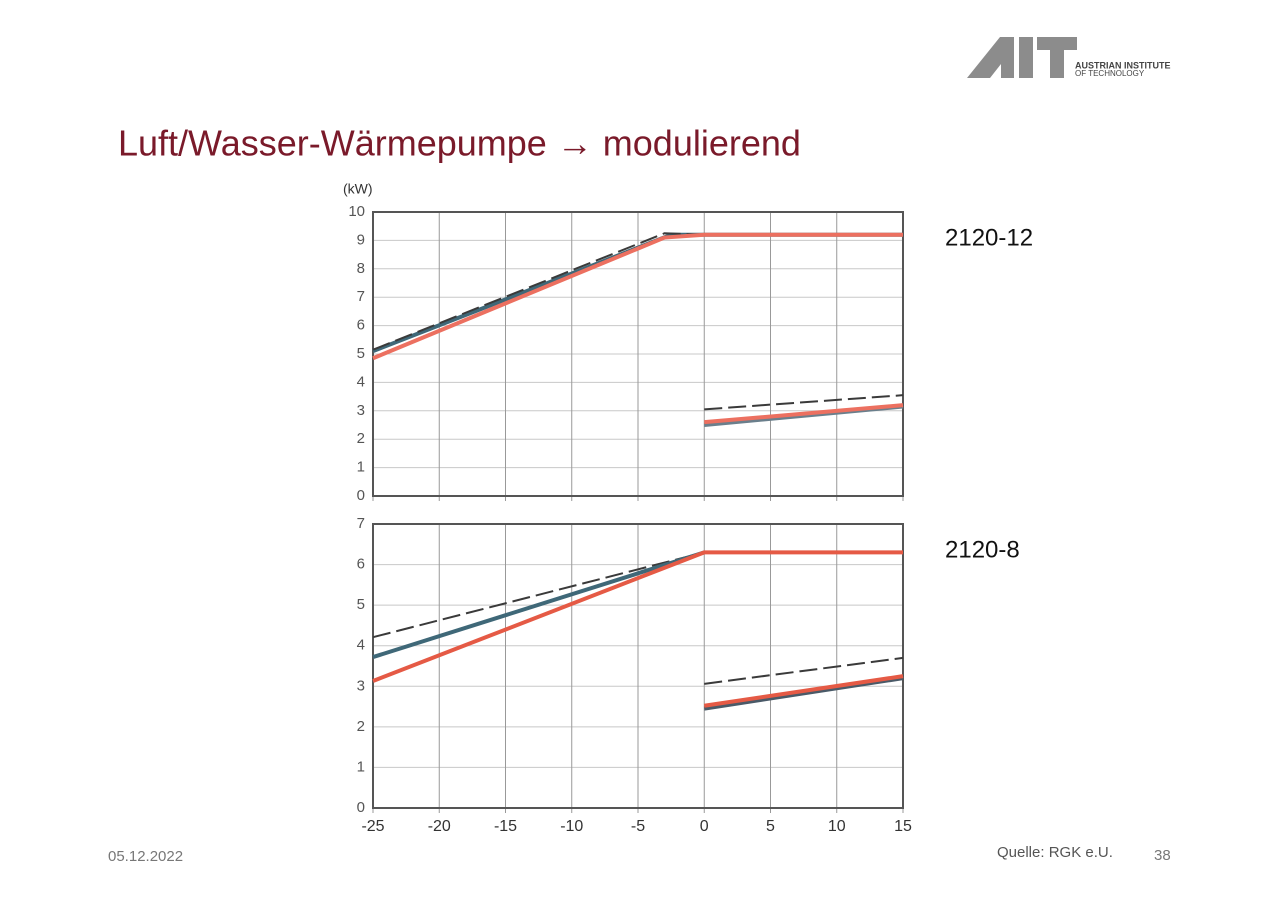 The width and height of the screenshot is (1280, 904). Describe the element at coordinates (1123, 65) in the screenshot. I see `logo-text: AUSTRIAN INSTITUTE` at that location.